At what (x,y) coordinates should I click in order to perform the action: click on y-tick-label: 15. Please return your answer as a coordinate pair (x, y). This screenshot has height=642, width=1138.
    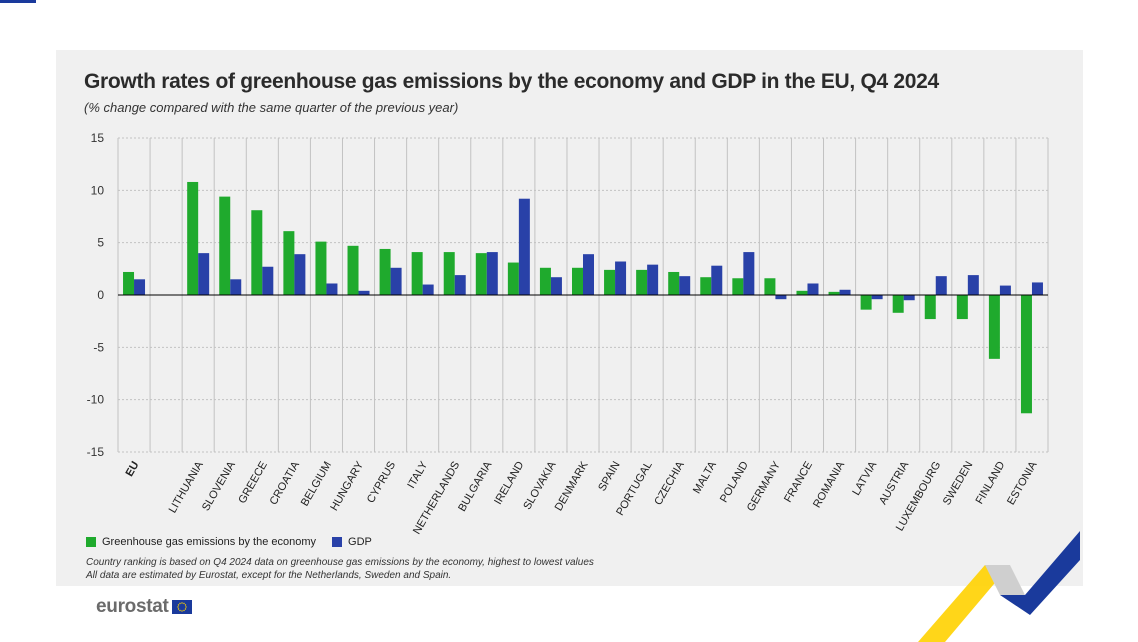
    Looking at the image, I should click on (98, 138).